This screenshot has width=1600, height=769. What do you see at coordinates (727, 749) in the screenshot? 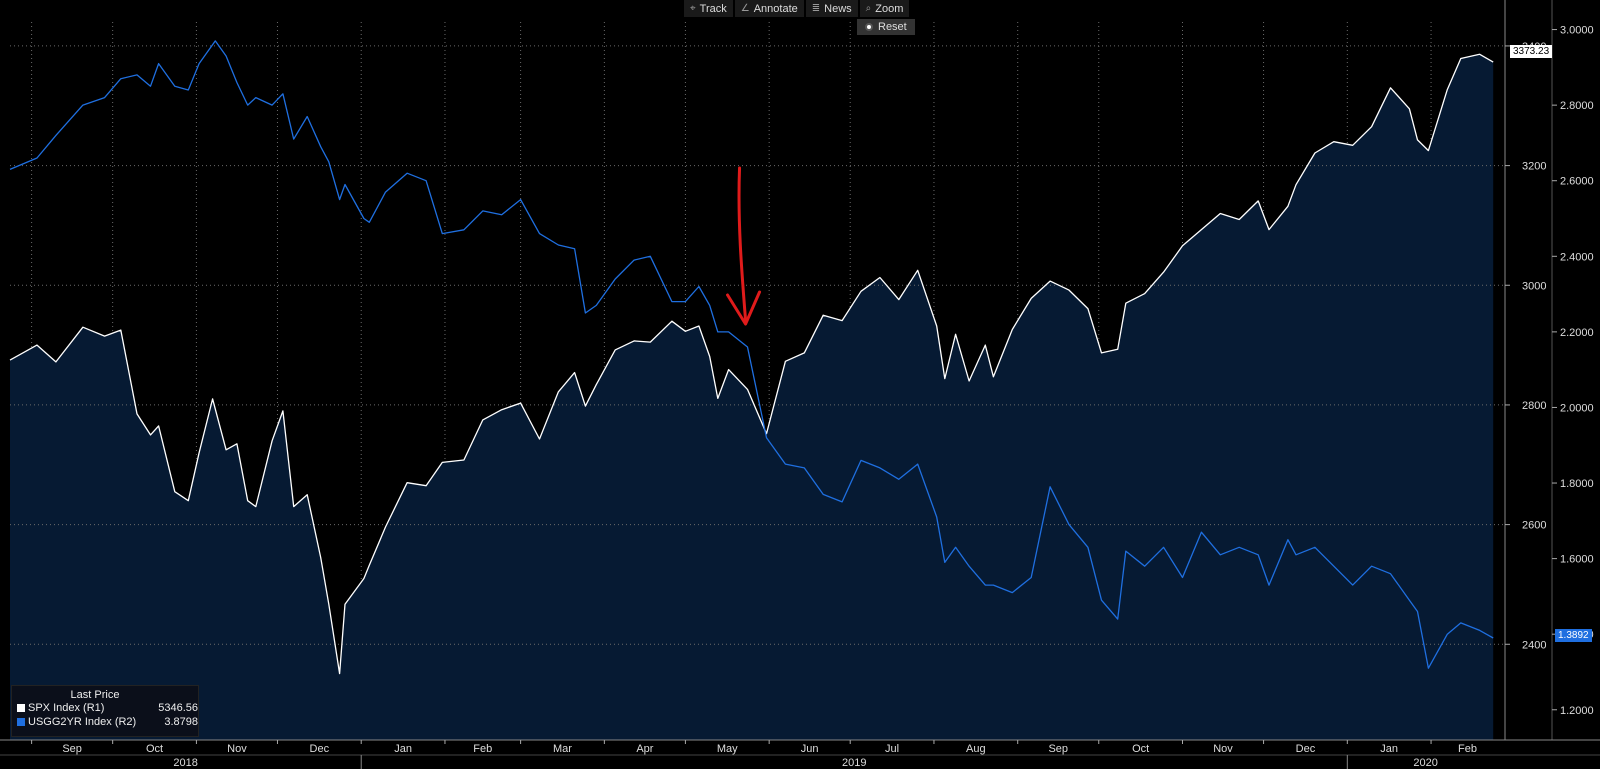
I see `month-tick-label: May` at bounding box center [727, 749].